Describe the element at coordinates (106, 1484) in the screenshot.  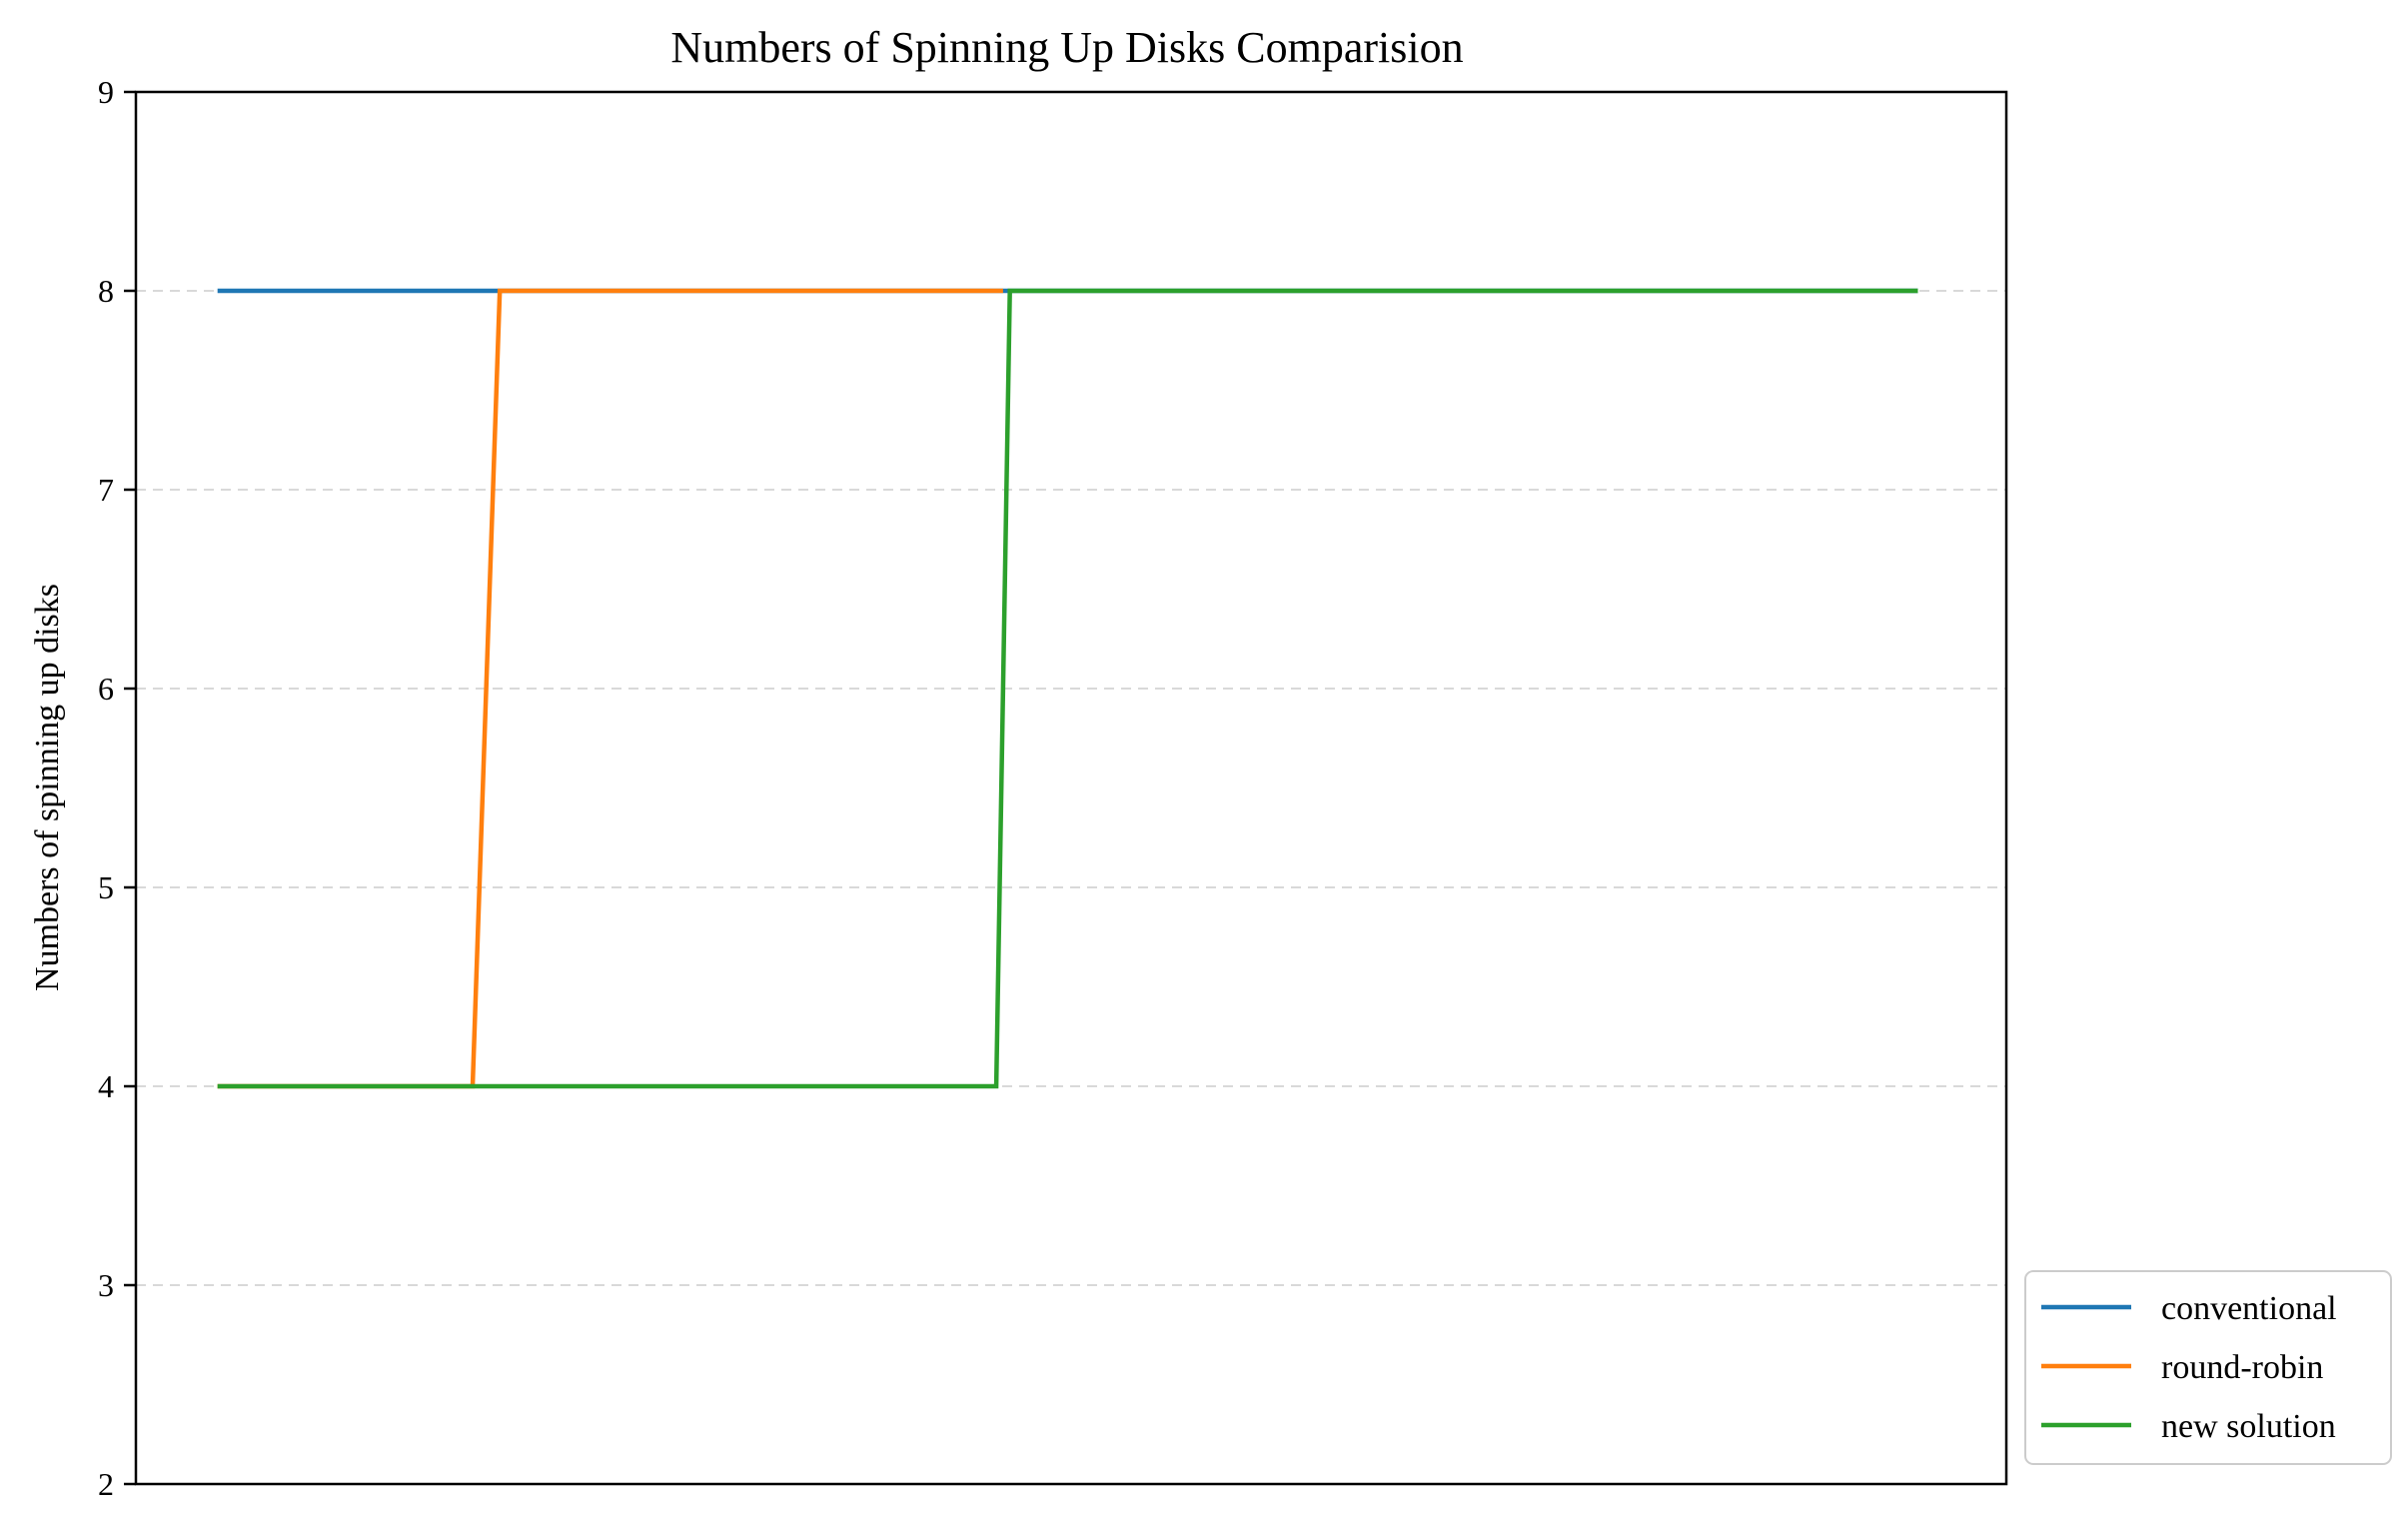
I see `y-tick-label: 2` at that location.